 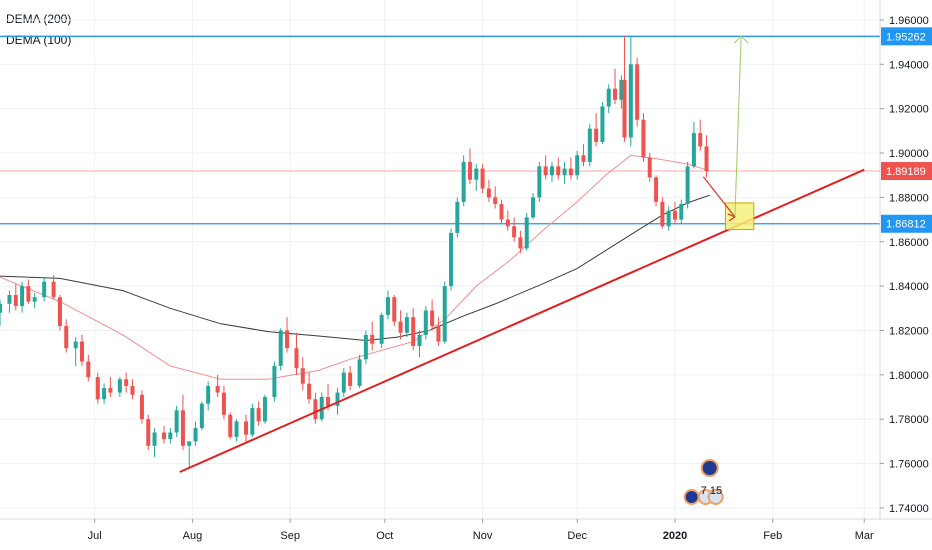 I want to click on y-tick-label: 1.74000, so click(x=909, y=509).